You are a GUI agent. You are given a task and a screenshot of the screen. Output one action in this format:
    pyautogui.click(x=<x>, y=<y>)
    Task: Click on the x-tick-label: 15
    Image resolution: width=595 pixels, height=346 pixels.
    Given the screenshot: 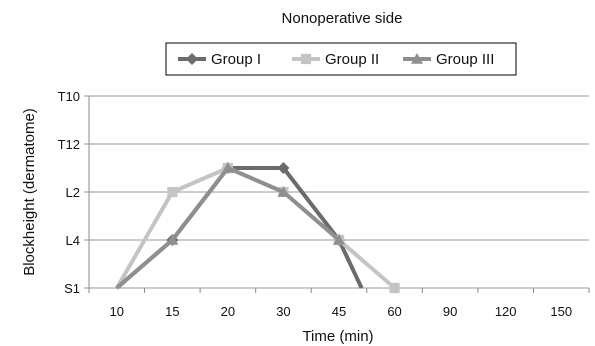 What is the action you would take?
    pyautogui.click(x=172, y=311)
    